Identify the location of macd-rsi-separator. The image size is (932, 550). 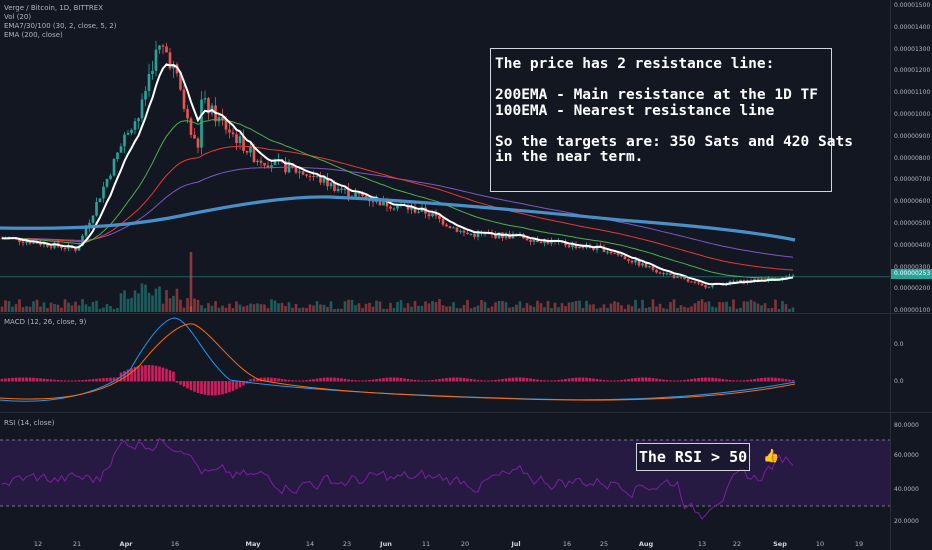
(466, 412).